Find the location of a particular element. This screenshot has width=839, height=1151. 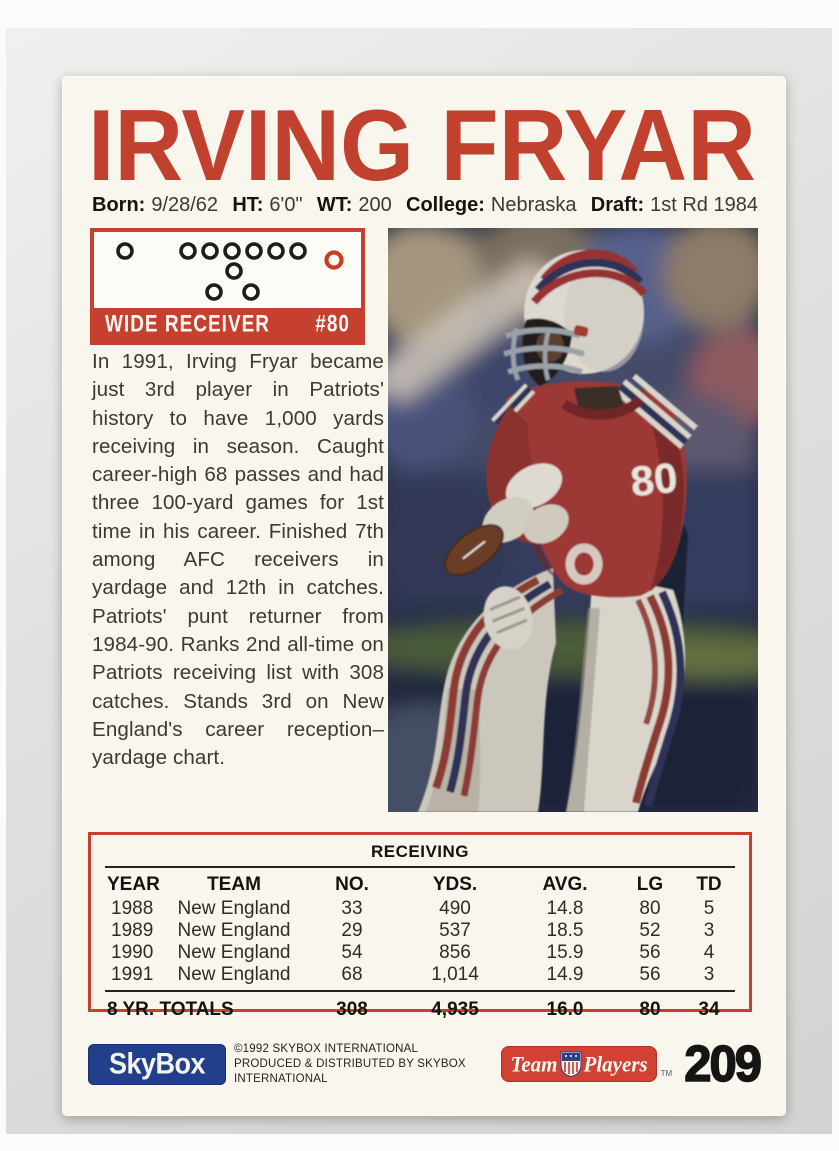

table-row: 1989 New England 29 537 18.5 52 3 is located at coordinates (413, 930).